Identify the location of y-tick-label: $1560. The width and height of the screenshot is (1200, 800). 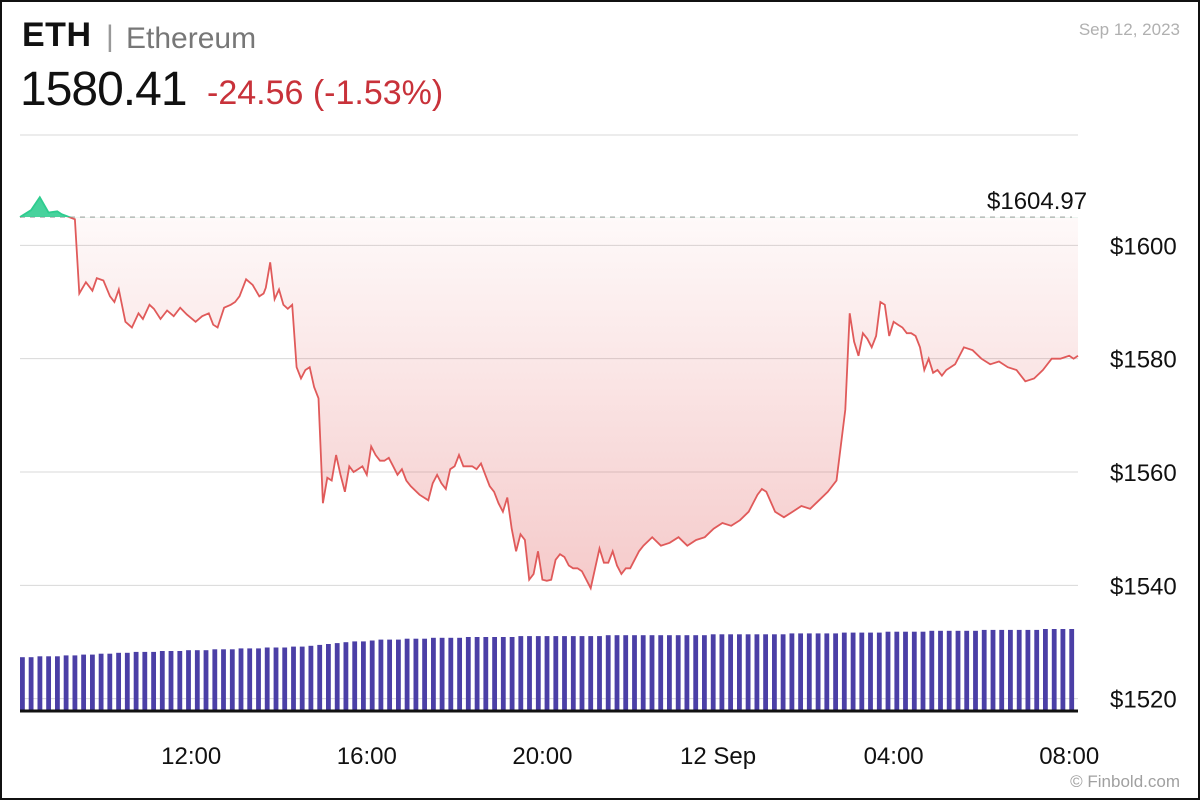
(1143, 473).